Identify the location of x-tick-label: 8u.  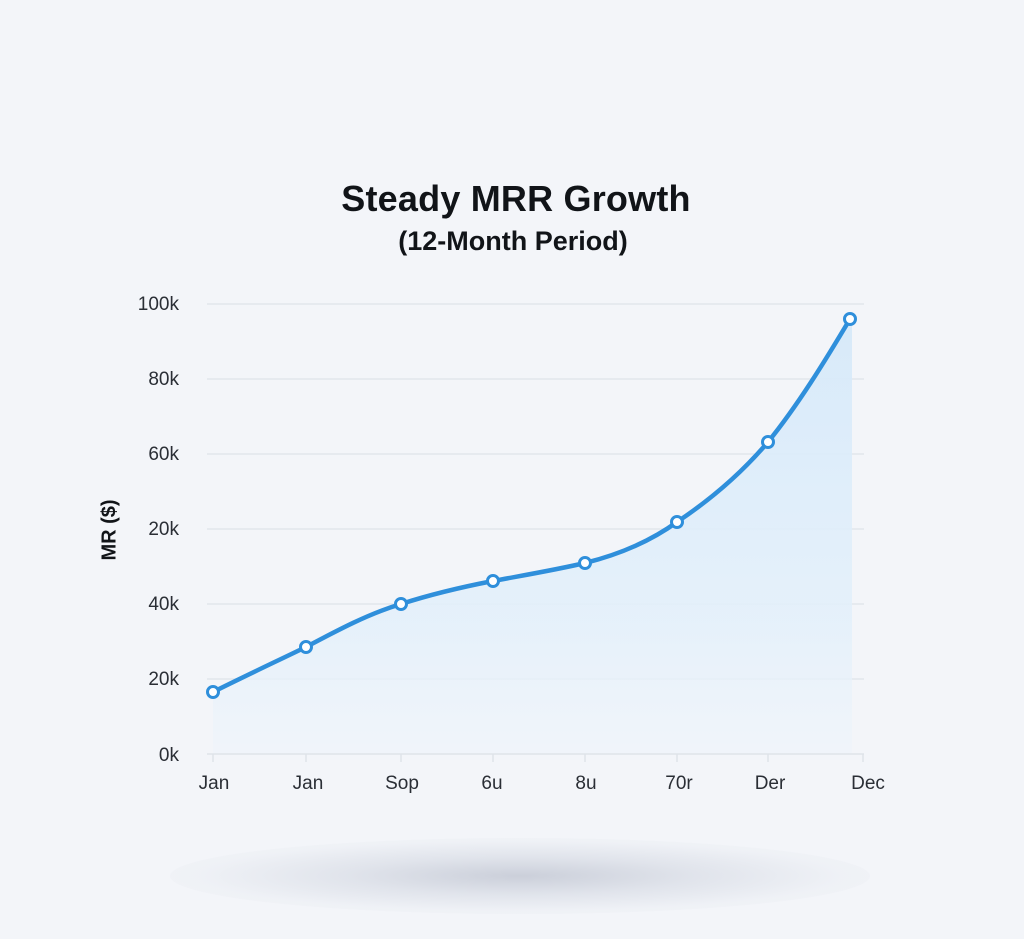
(586, 783).